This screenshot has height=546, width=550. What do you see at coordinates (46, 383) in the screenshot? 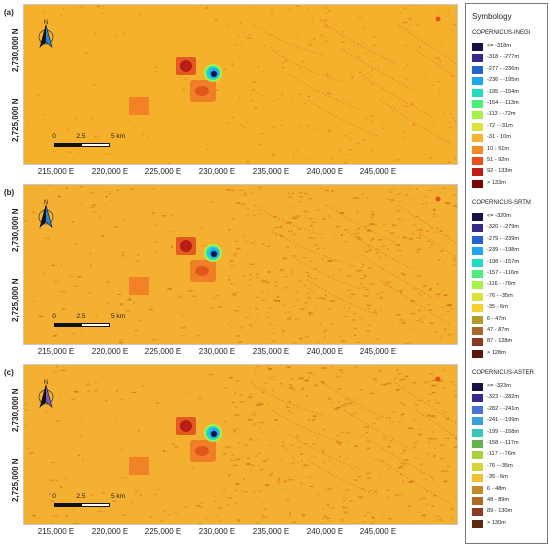
I see `svg-text: N` at bounding box center [46, 383].